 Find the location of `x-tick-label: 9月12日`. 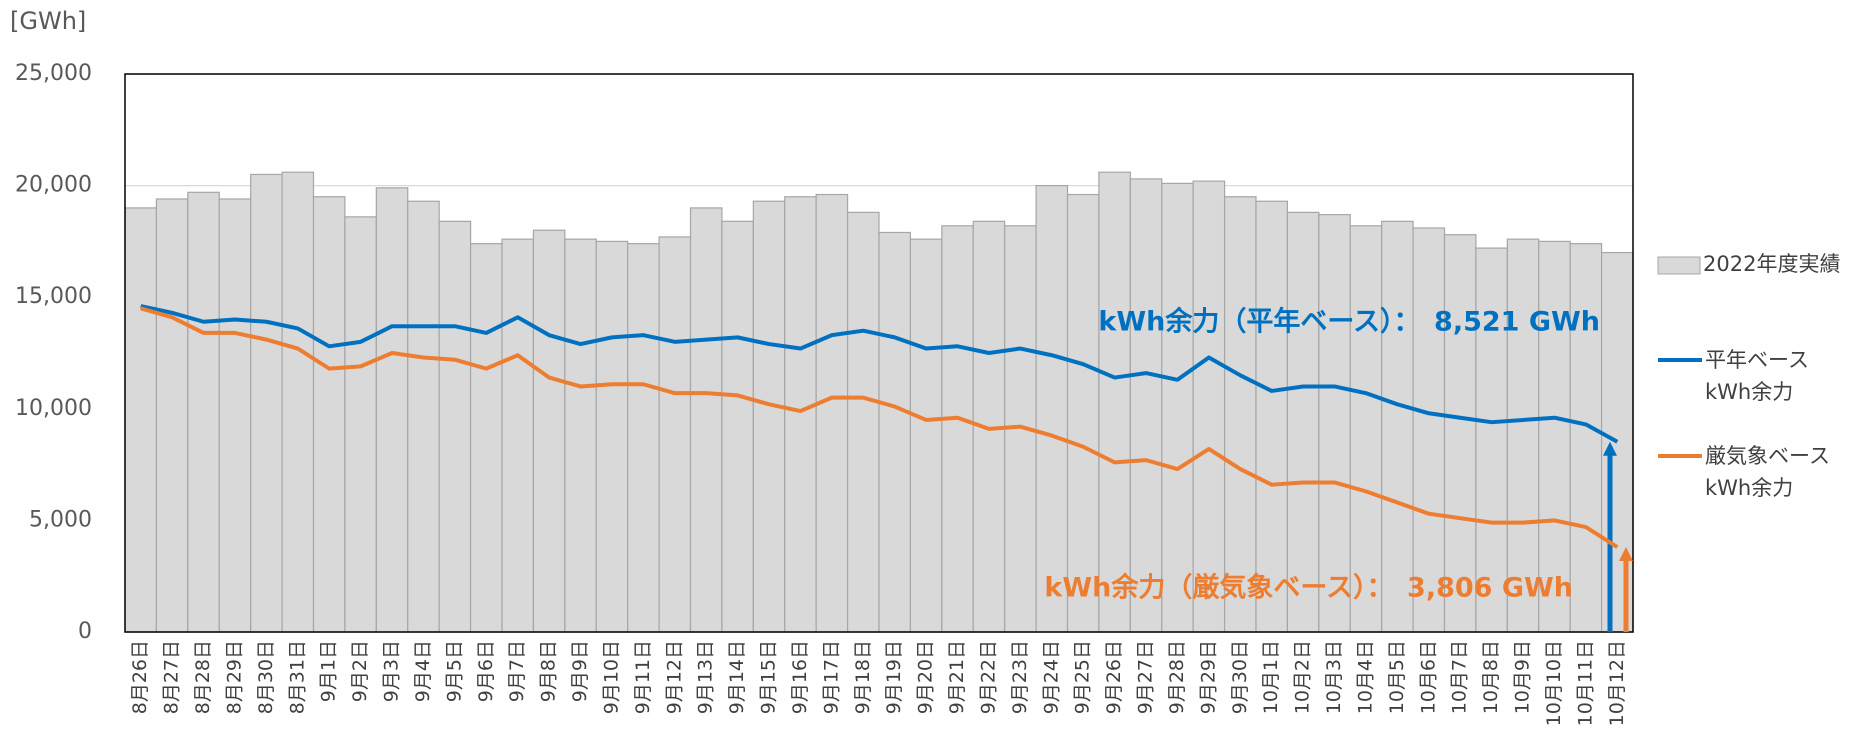

x-tick-label: 9月12日 is located at coordinates (674, 677).